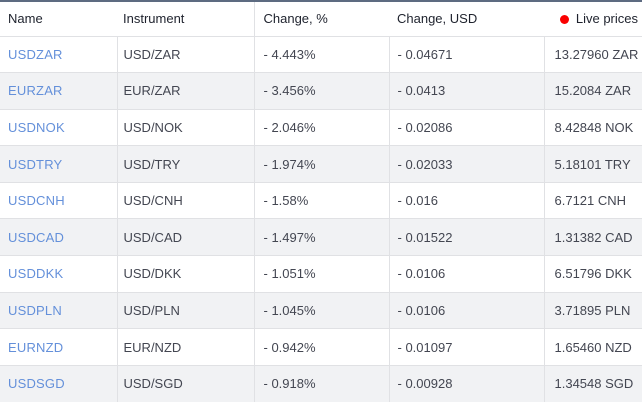 The height and width of the screenshot is (402, 642). I want to click on instrument-cell: USD/NOK, so click(185, 127).